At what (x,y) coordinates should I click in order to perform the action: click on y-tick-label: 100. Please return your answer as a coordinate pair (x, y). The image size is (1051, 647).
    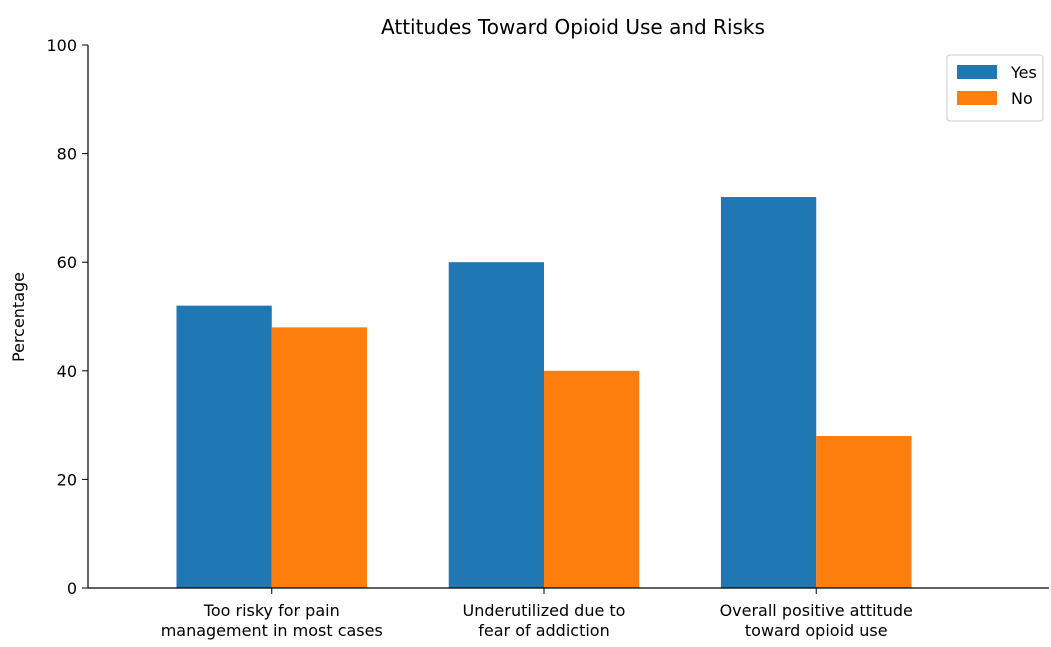
    Looking at the image, I should click on (61, 45).